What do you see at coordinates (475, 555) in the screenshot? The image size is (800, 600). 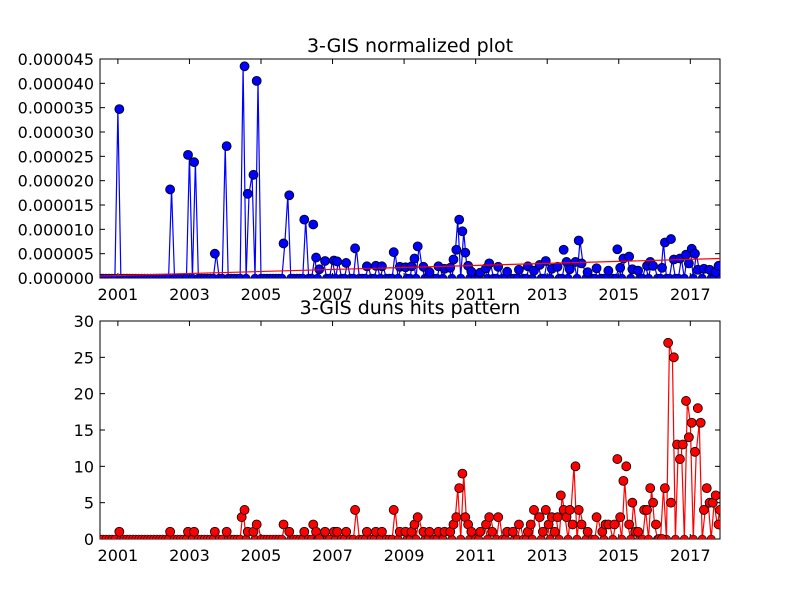 I see `bottom-xtick-label: 2011` at bounding box center [475, 555].